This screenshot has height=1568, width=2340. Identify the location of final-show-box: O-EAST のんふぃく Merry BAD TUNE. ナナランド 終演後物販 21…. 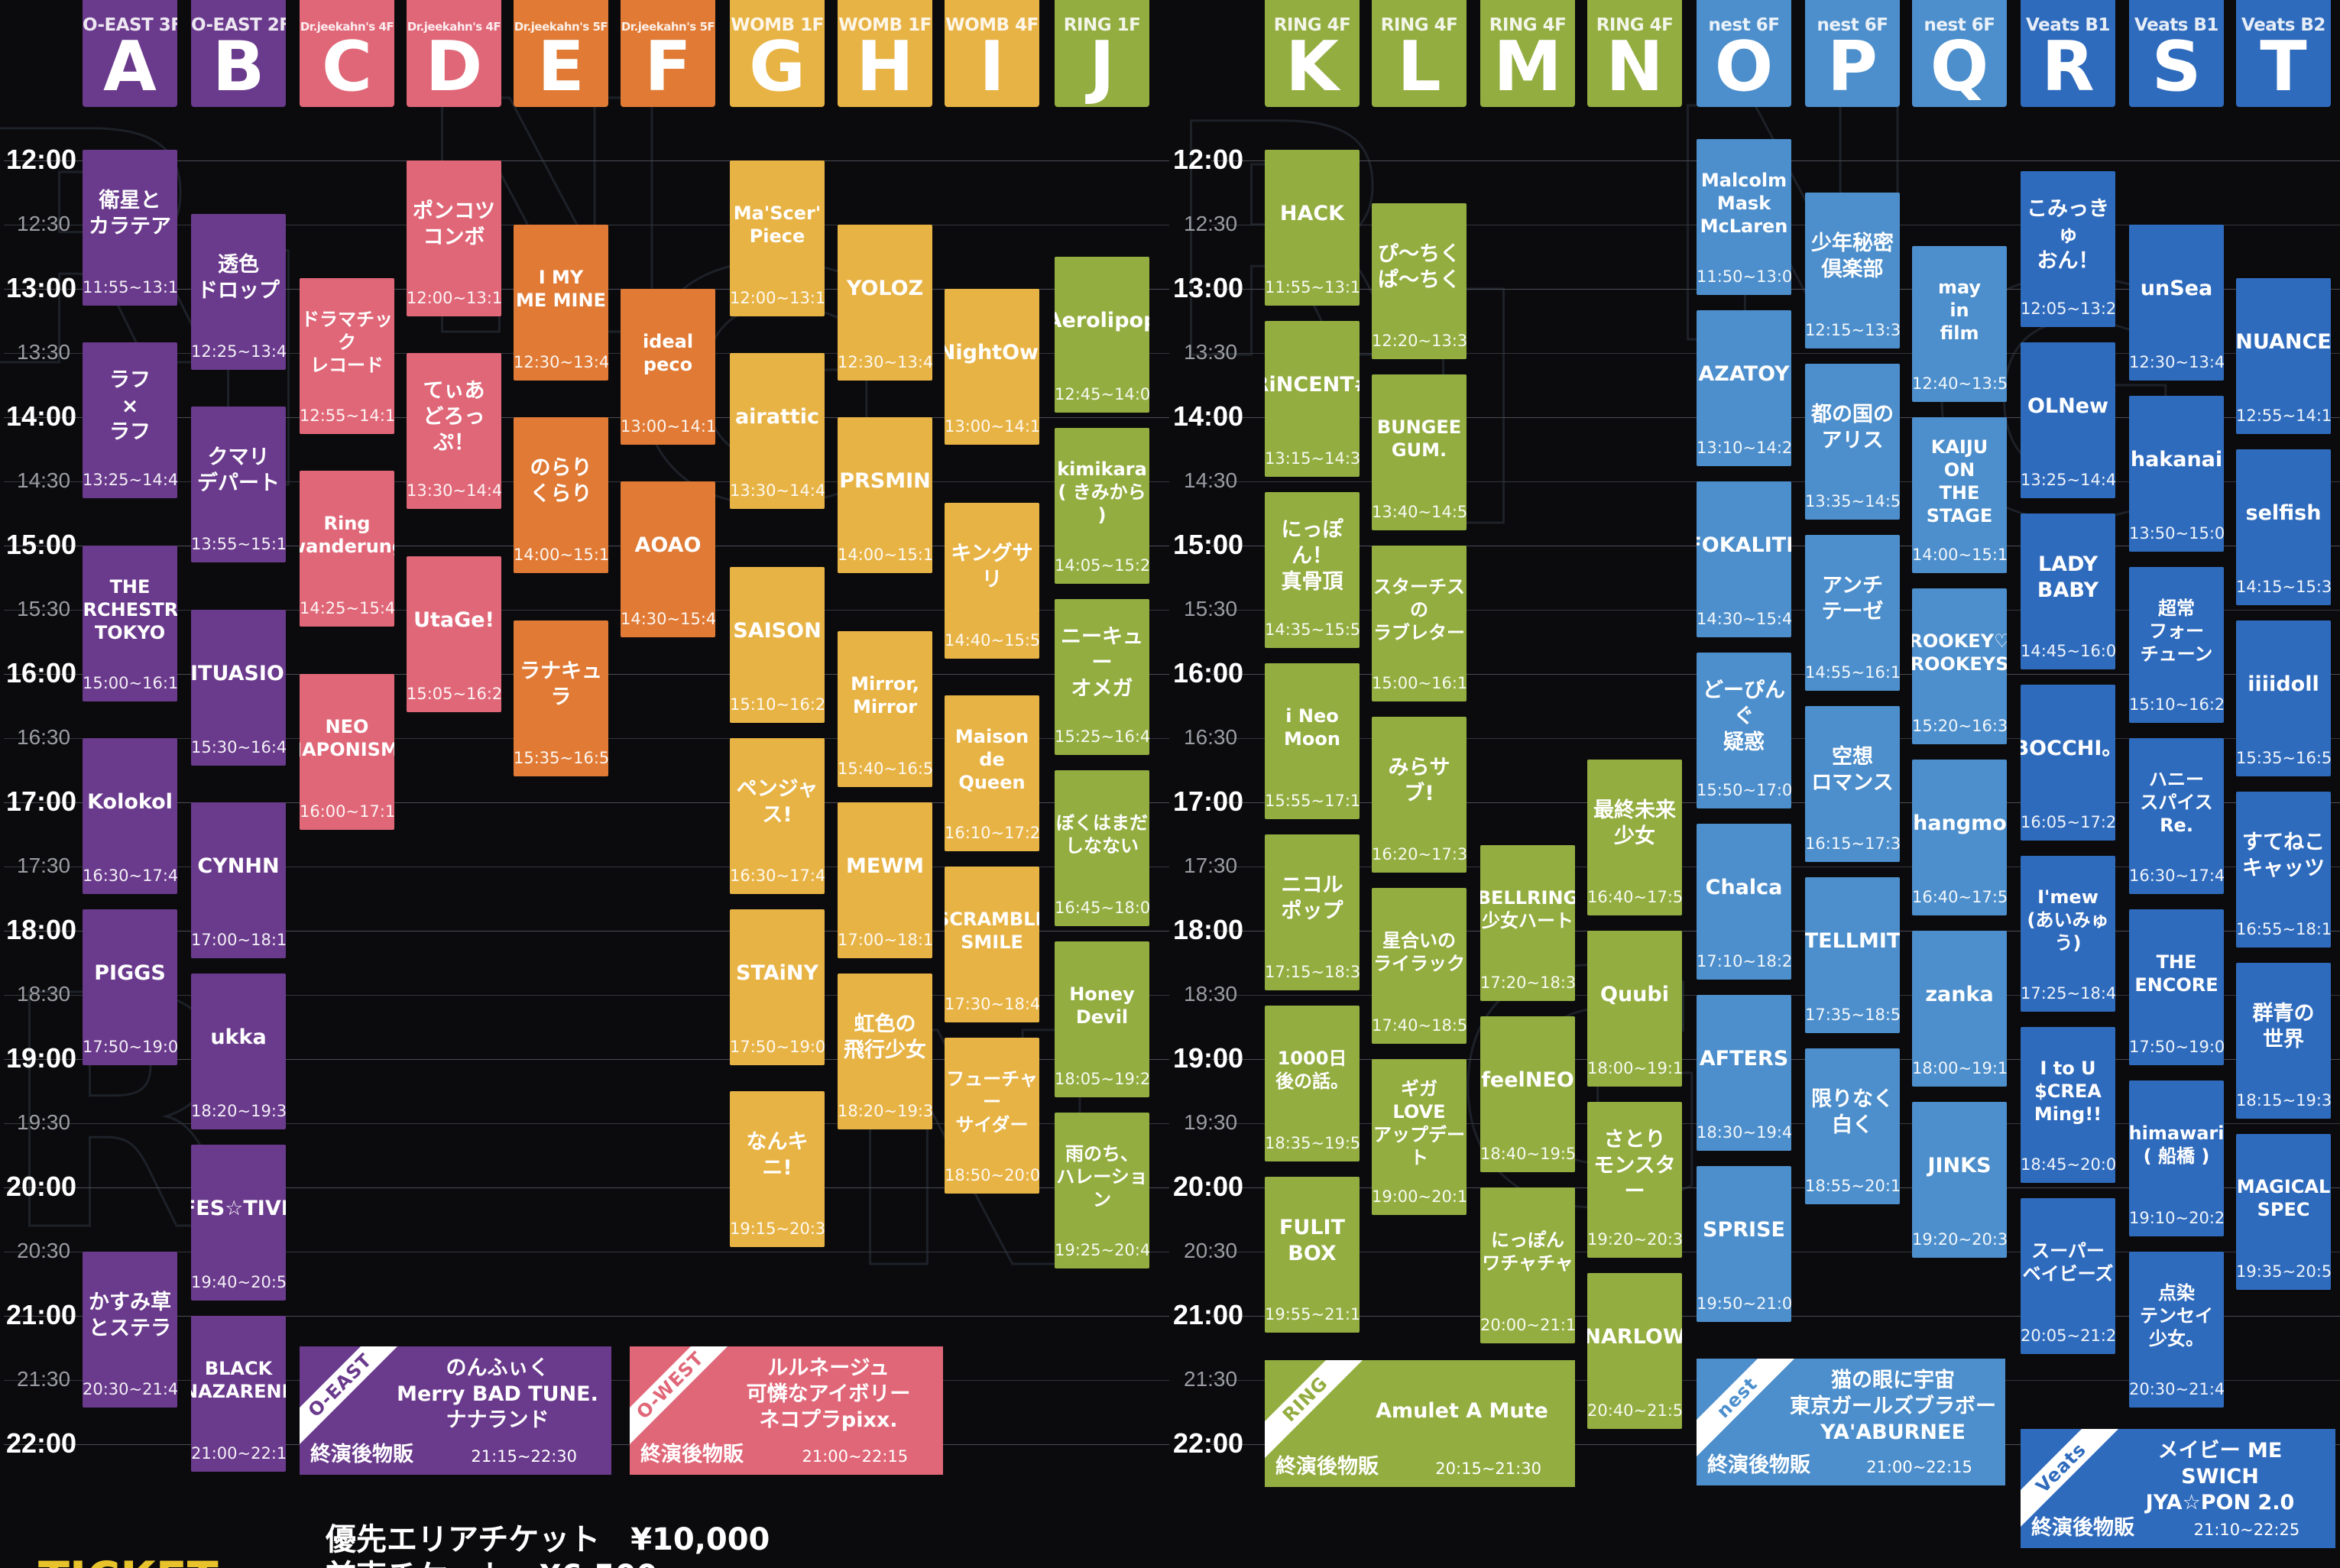
(455, 1410).